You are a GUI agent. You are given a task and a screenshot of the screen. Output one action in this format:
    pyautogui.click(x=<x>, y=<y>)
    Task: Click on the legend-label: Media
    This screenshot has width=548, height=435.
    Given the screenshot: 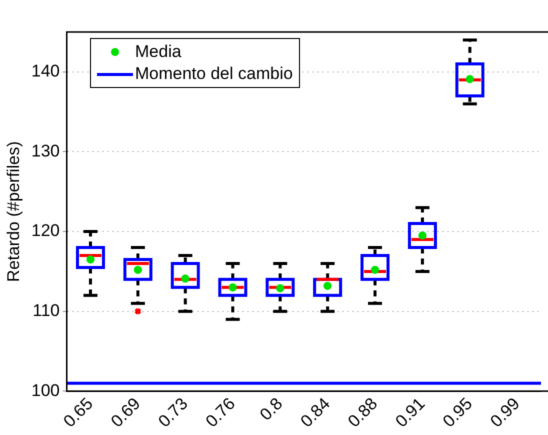 What is the action you would take?
    pyautogui.click(x=158, y=52)
    